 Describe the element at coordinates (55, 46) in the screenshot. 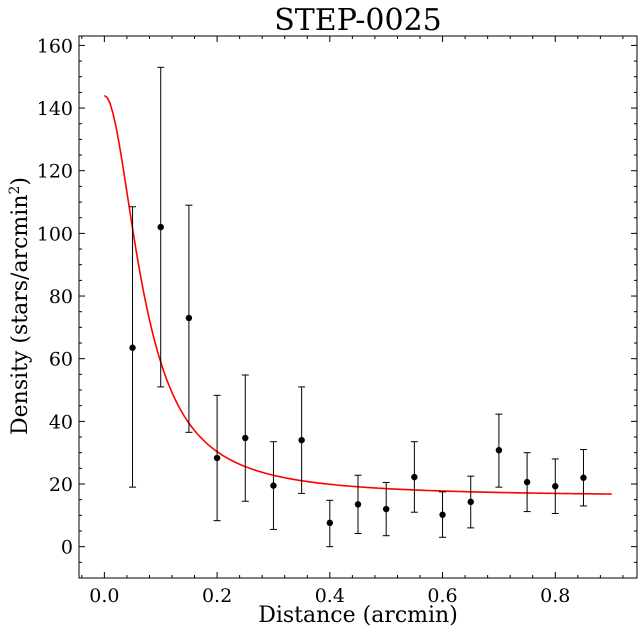

I see `y-tick-label: 160` at that location.